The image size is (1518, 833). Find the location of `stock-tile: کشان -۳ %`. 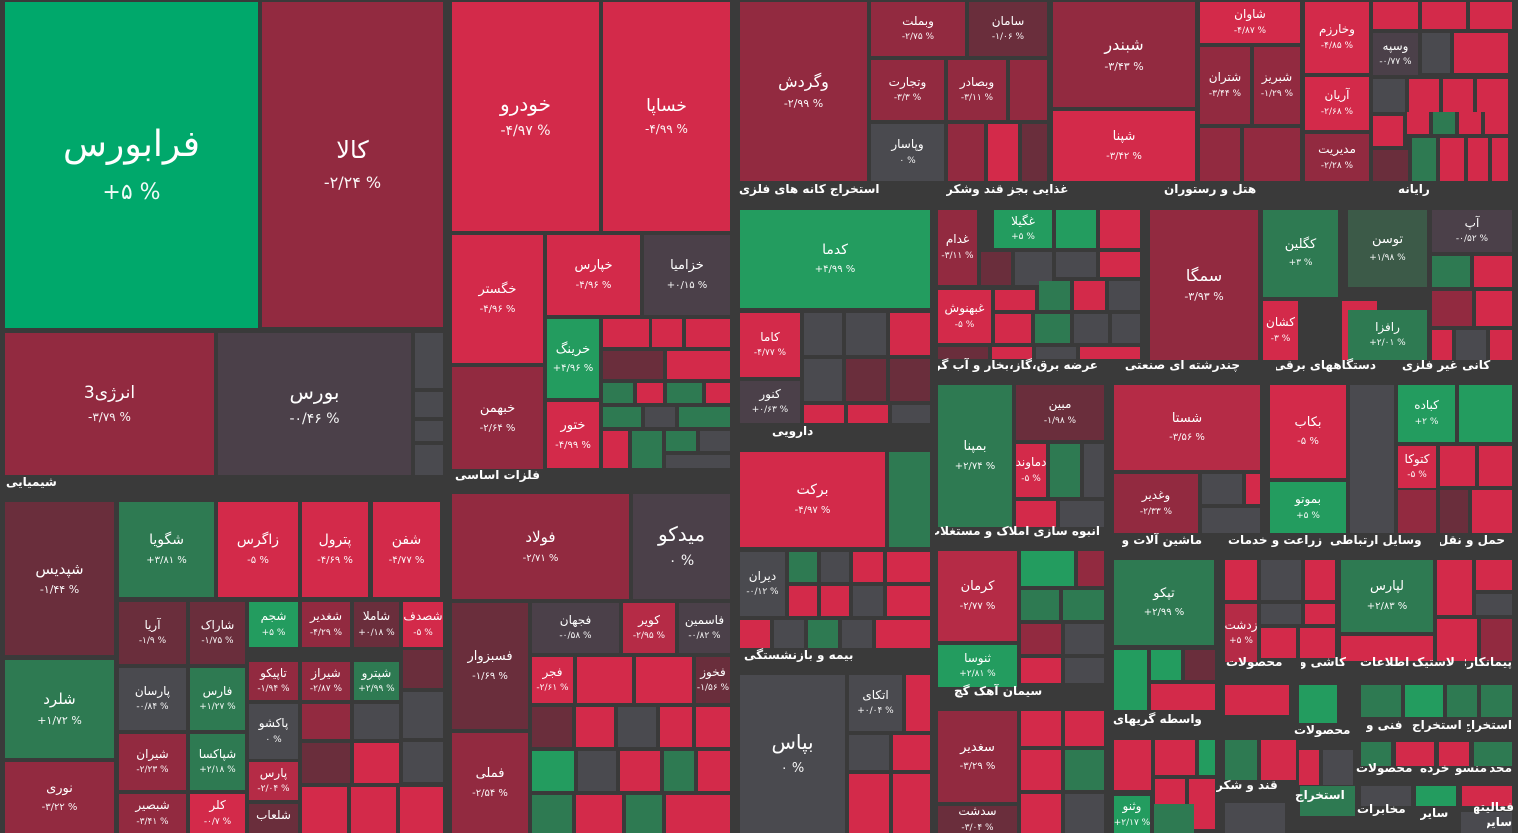

stock-tile: کشان -۳ % is located at coordinates (1280, 330).